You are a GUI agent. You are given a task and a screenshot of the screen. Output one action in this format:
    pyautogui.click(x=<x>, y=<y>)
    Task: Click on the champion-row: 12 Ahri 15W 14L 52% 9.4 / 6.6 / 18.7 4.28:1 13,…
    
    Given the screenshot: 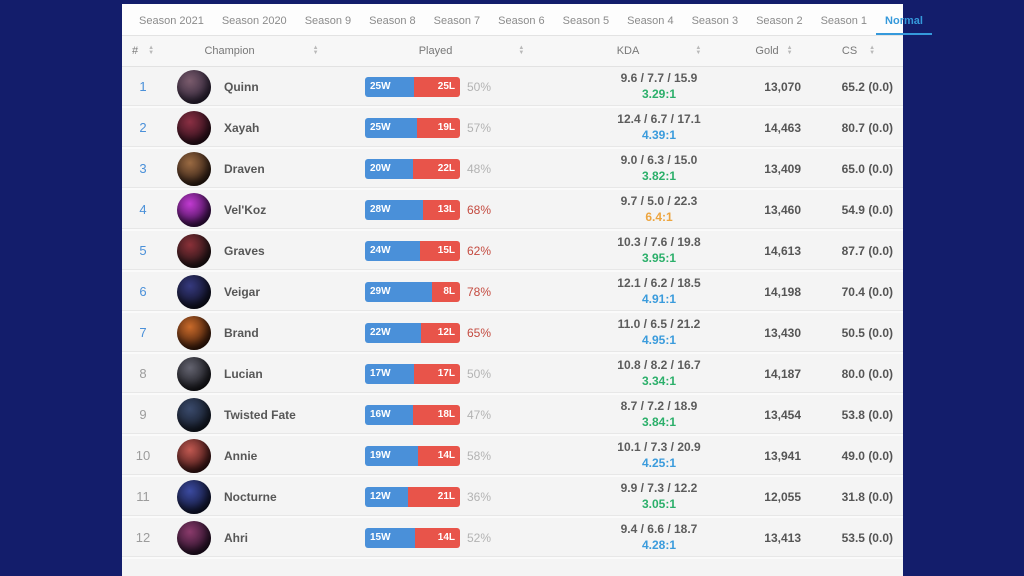 What is the action you would take?
    pyautogui.click(x=512, y=538)
    